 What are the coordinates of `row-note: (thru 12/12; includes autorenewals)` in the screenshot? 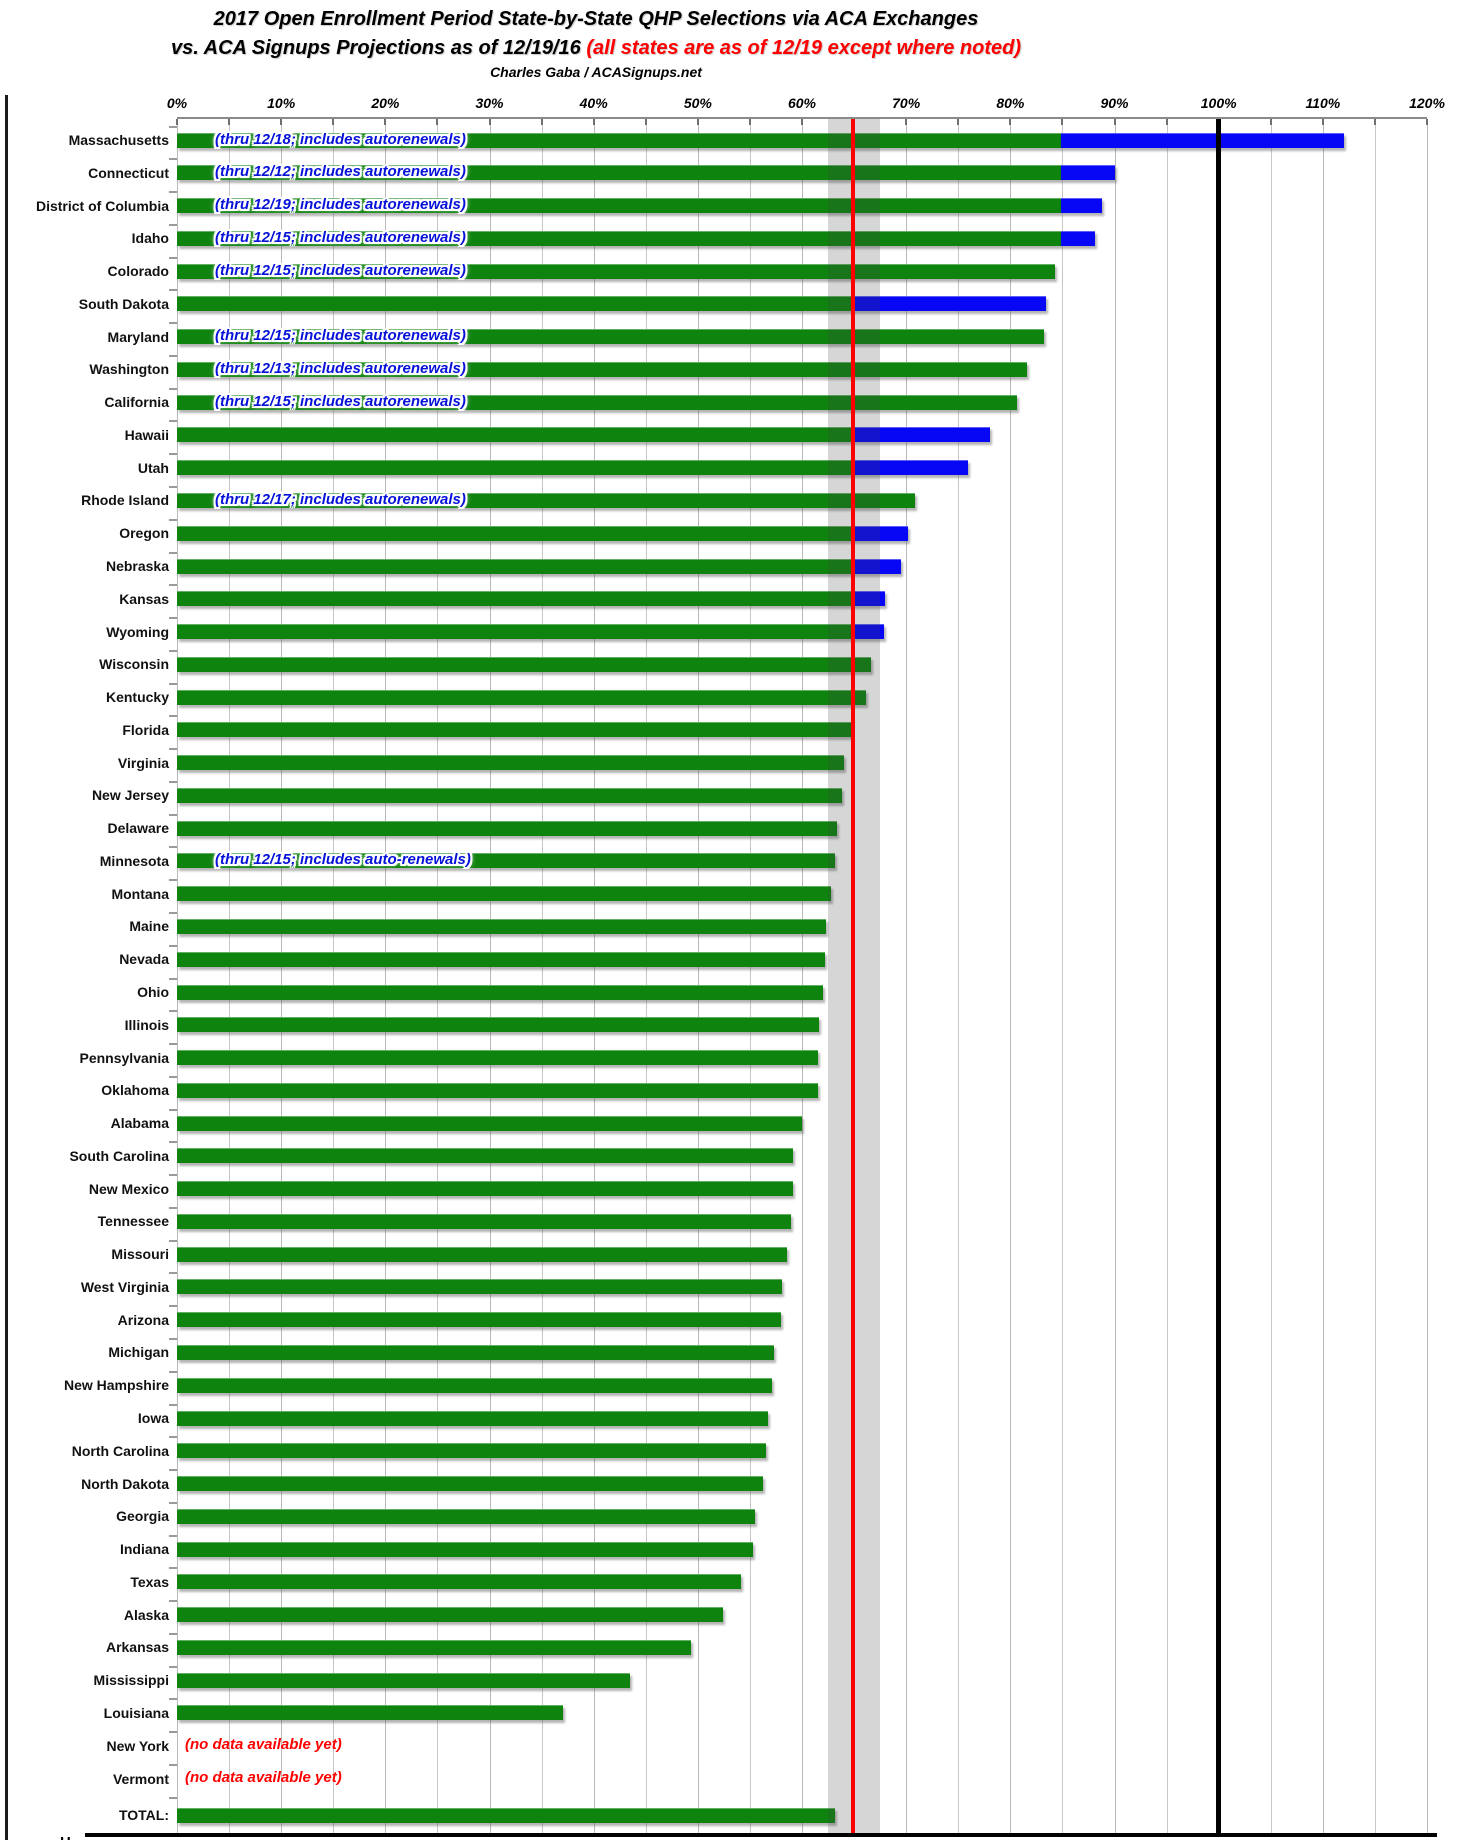 It's located at (340, 172).